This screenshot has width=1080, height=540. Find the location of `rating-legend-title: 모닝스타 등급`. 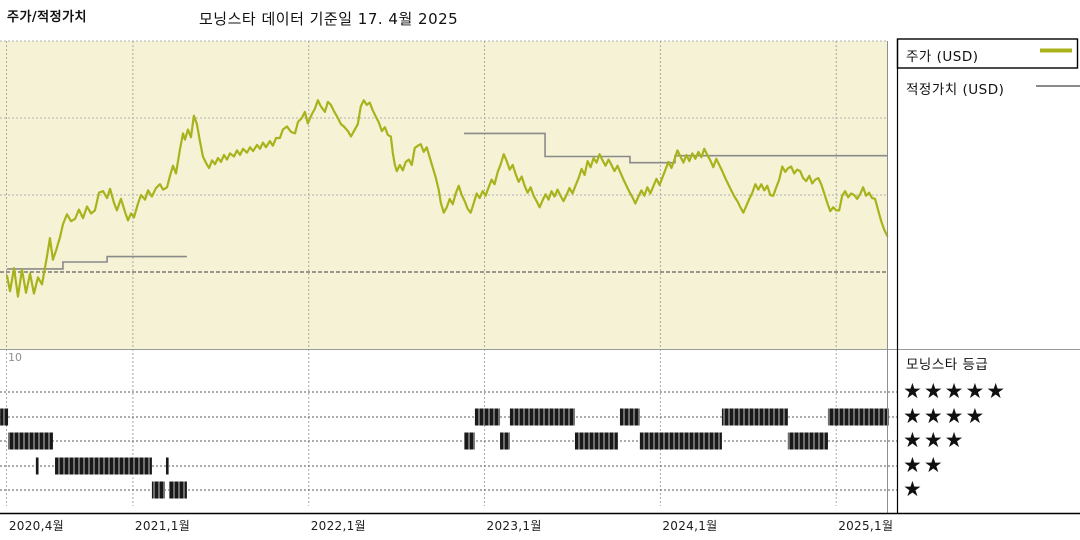

rating-legend-title: 모닝스타 등급 is located at coordinates (947, 365).